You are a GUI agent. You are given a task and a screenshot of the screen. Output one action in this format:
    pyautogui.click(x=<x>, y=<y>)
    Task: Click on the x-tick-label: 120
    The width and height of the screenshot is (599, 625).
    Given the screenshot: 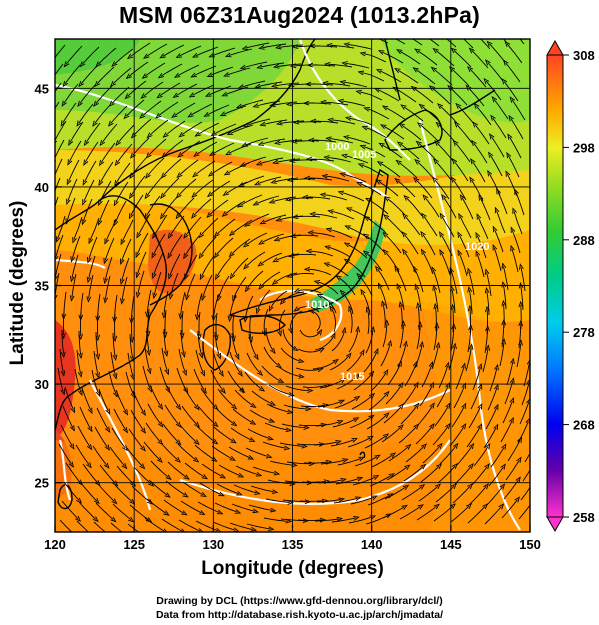 What is the action you would take?
    pyautogui.click(x=55, y=544)
    